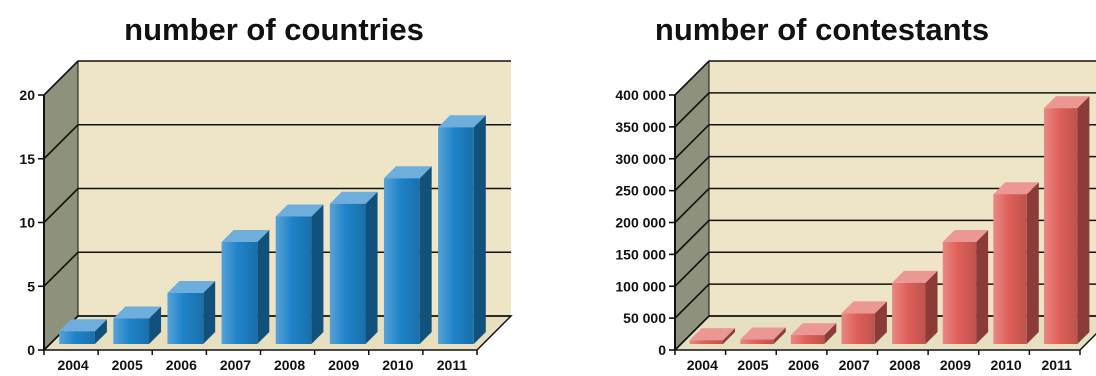 This screenshot has height=376, width=1096. What do you see at coordinates (640, 254) in the screenshot?
I see `y-tick-label: 150 000` at bounding box center [640, 254].